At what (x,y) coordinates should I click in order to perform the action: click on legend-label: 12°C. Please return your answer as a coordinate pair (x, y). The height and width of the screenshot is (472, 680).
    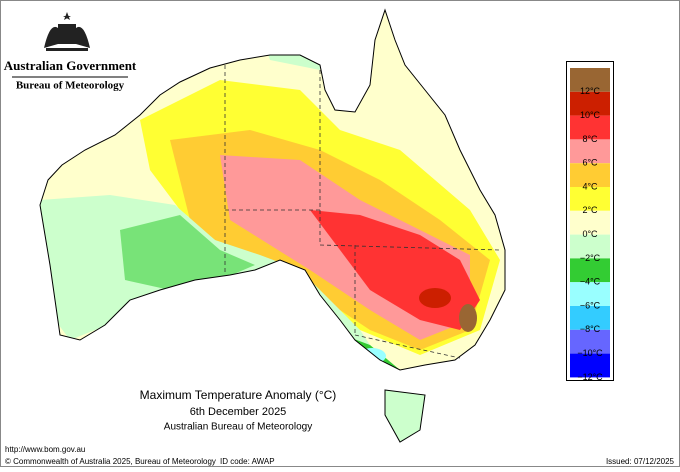
    Looking at the image, I should click on (590, 91).